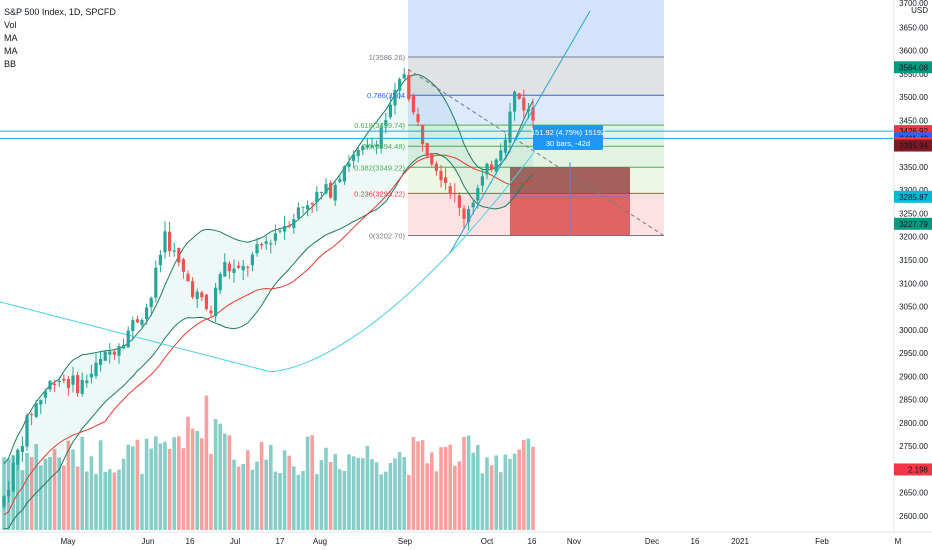 This screenshot has width=932, height=550. What do you see at coordinates (405, 541) in the screenshot?
I see `x-tick-label: Sep` at bounding box center [405, 541].